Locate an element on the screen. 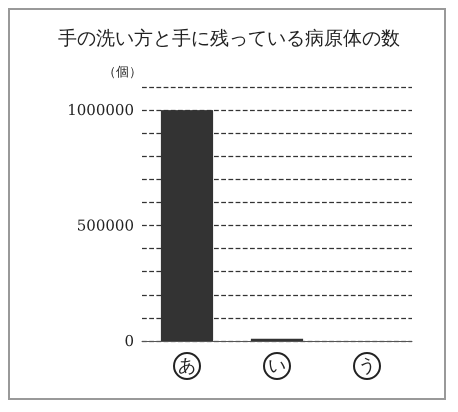  x-tick-label: い is located at coordinates (277, 366).